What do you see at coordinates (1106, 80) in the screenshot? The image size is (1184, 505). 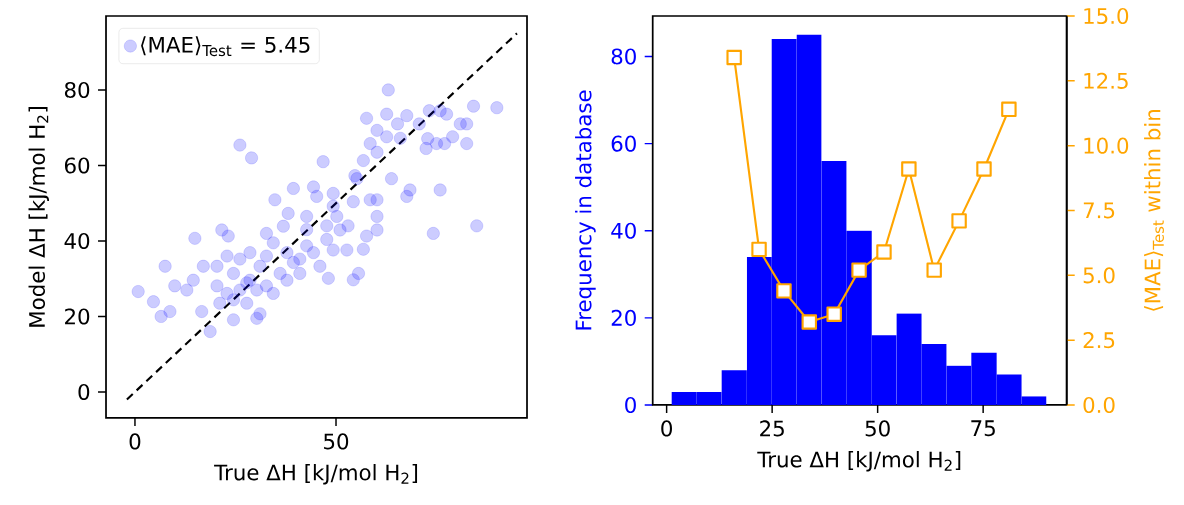 I see `y2-tick-label: 12.5` at bounding box center [1106, 80].